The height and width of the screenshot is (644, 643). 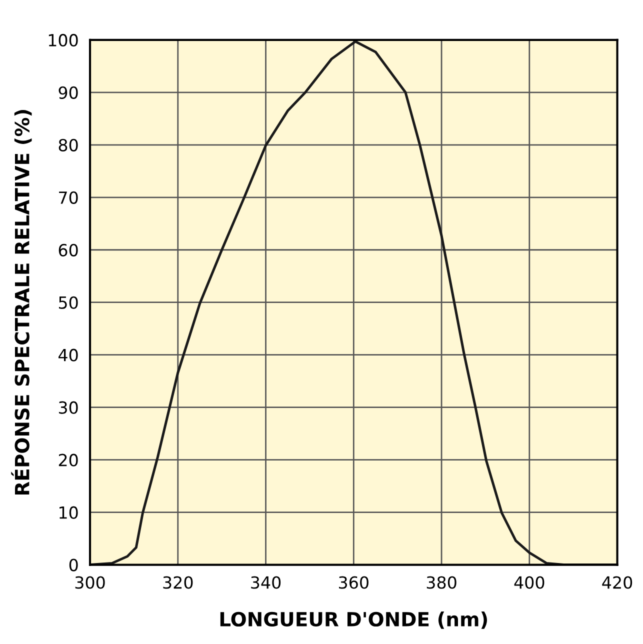 I want to click on y-tick-label: 100, so click(x=63, y=40).